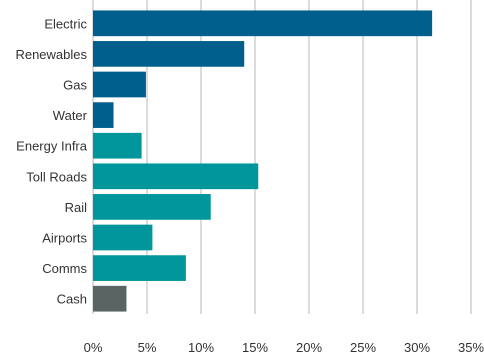 The width and height of the screenshot is (484, 356). Describe the element at coordinates (64, 268) in the screenshot. I see `category-label: Comms` at that location.